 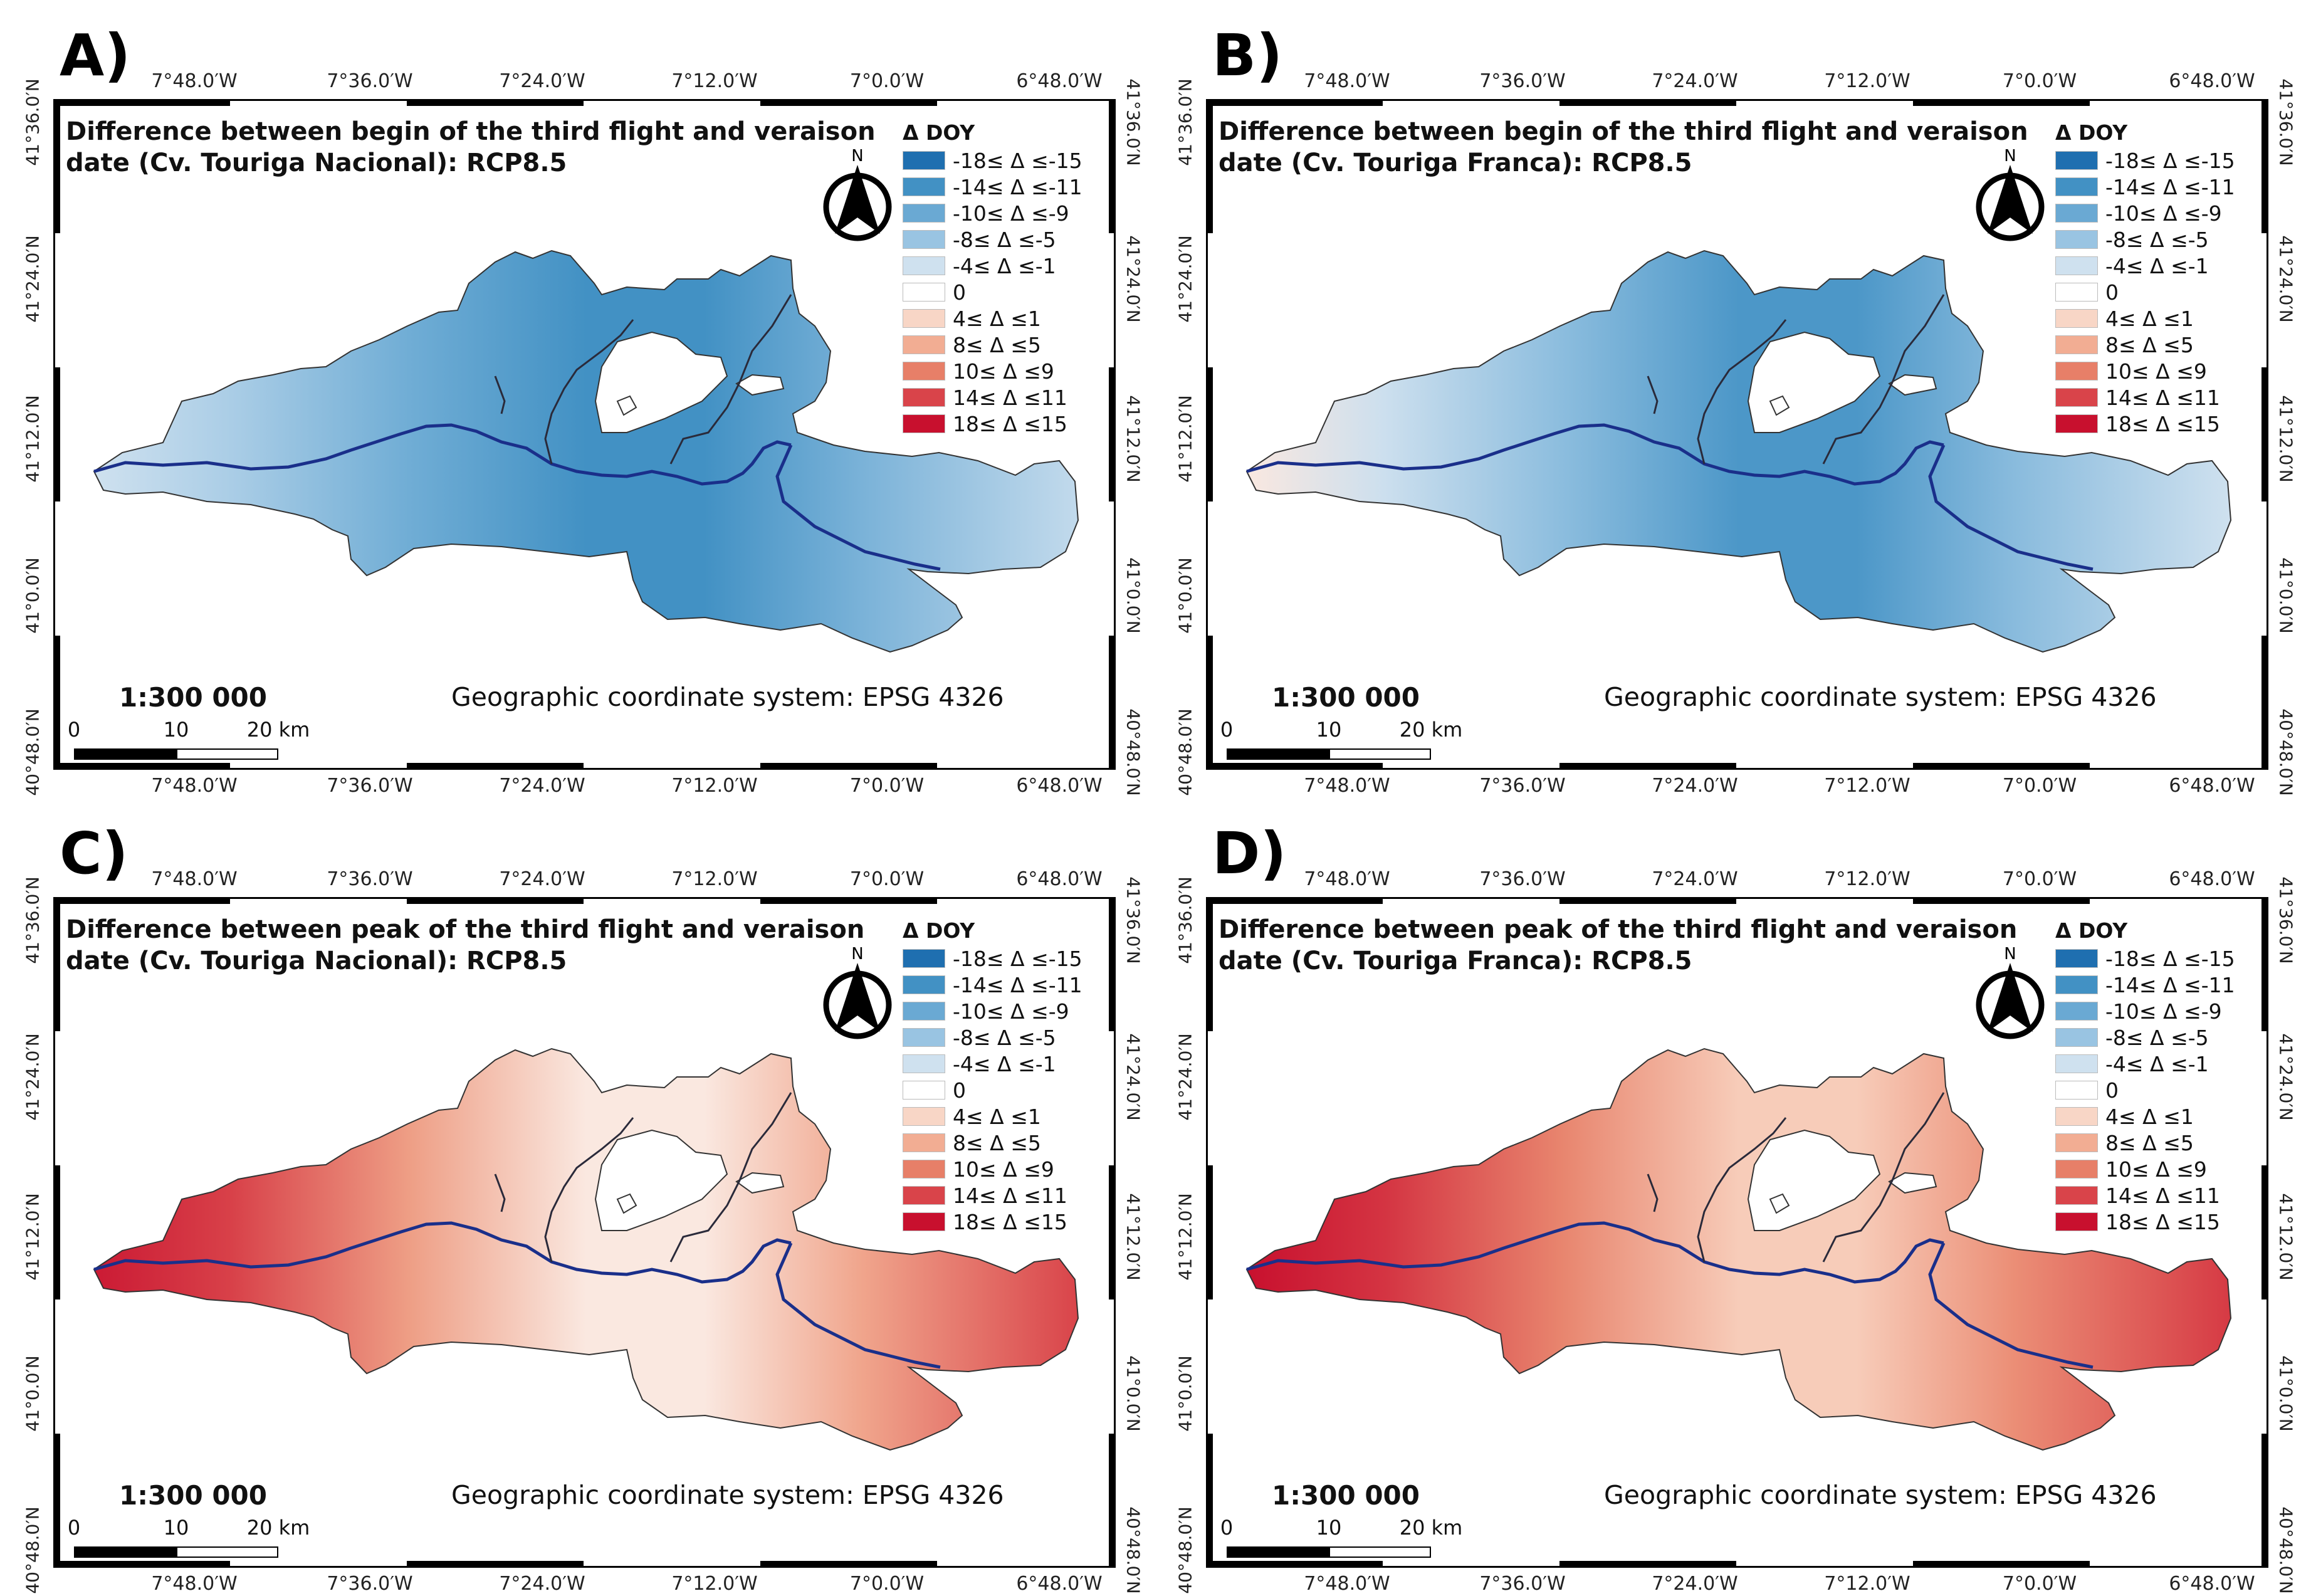 I want to click on longitude-tick-label: 7°24.0′W, so click(x=542, y=879).